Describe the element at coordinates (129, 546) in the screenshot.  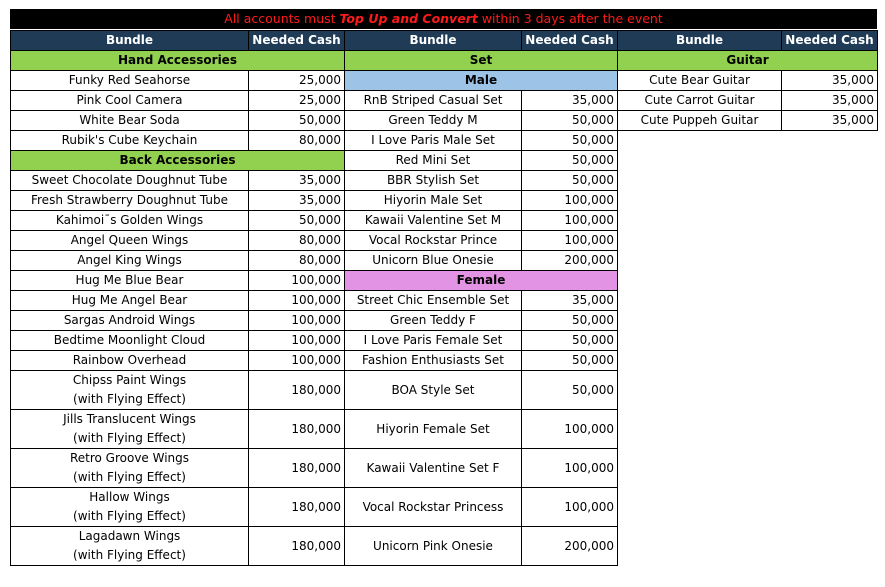
I see `bundle-name: Lagadawn Wings (with Flying Effect)` at that location.